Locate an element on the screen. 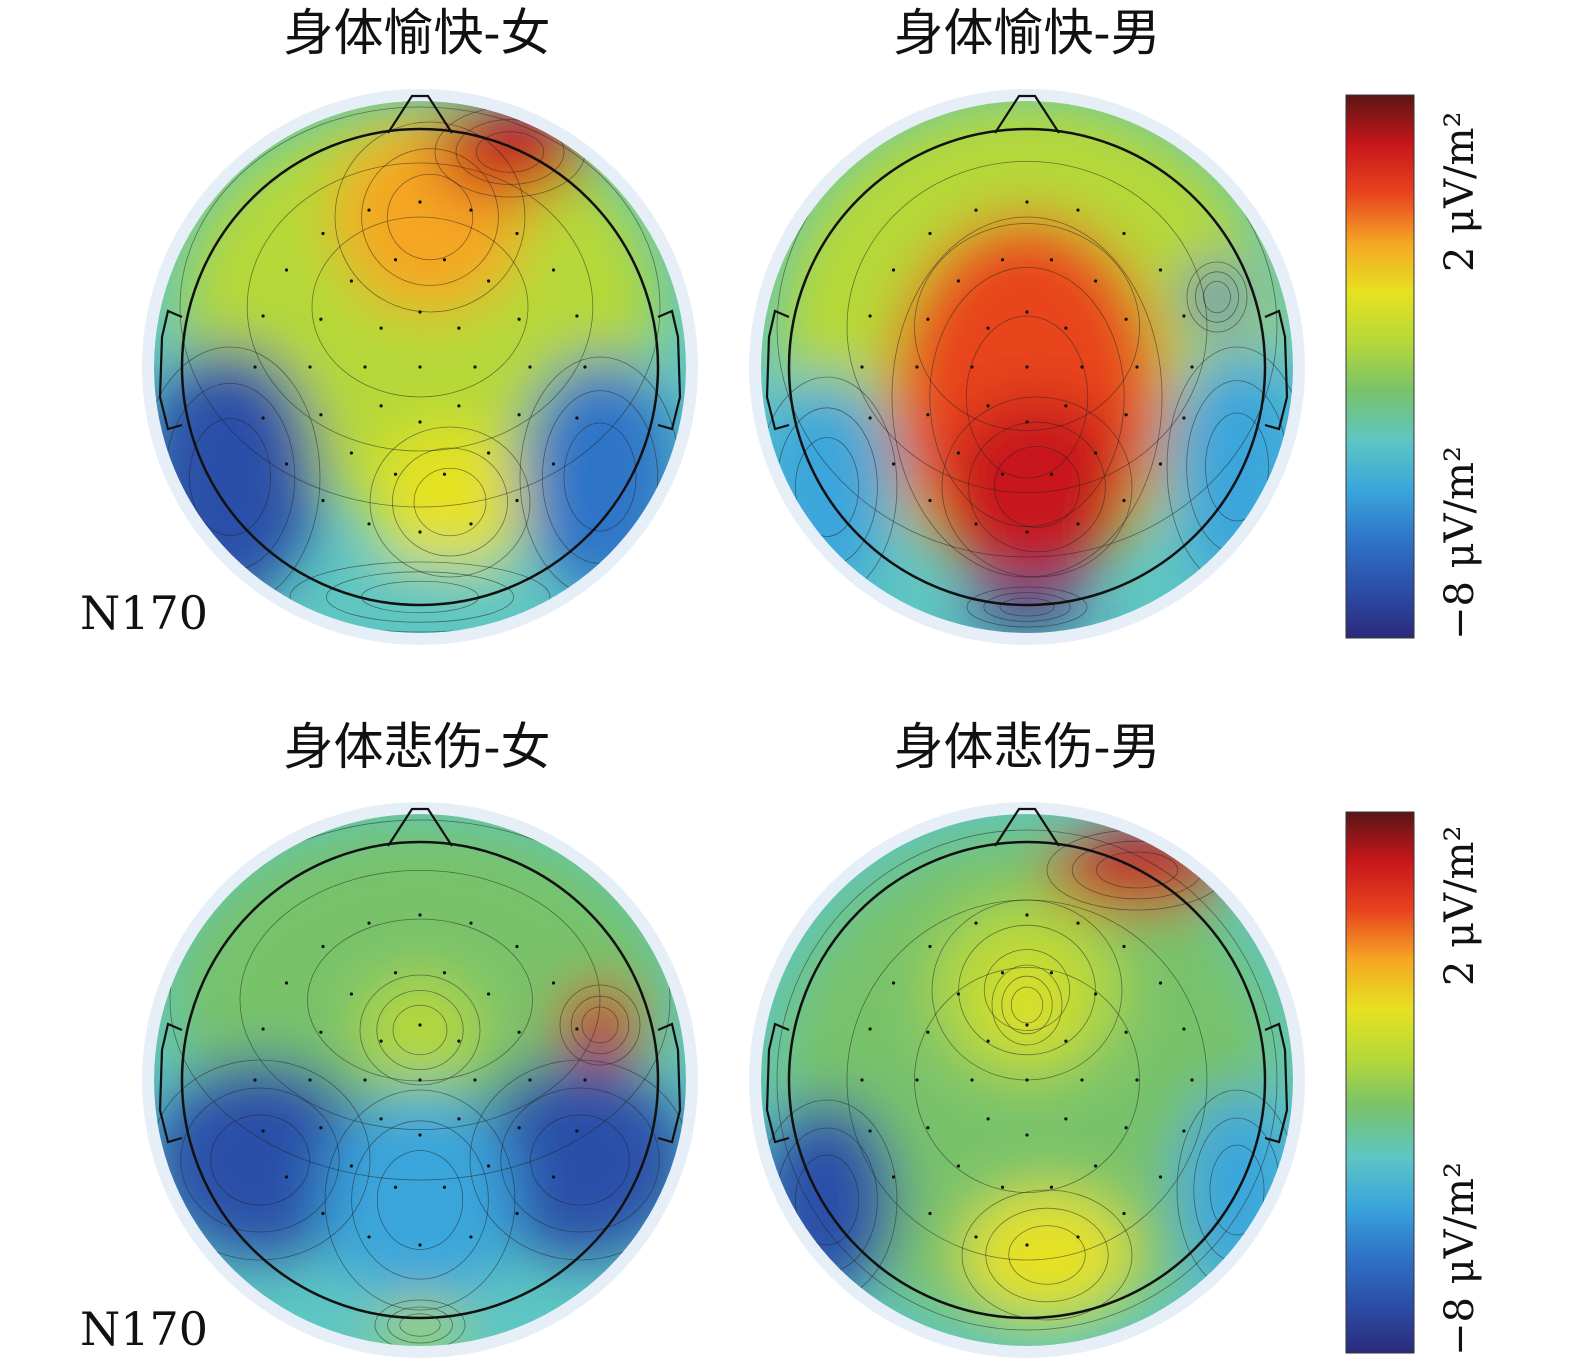 The image size is (1575, 1372). left-ear-outline is located at coordinates (170, 370).